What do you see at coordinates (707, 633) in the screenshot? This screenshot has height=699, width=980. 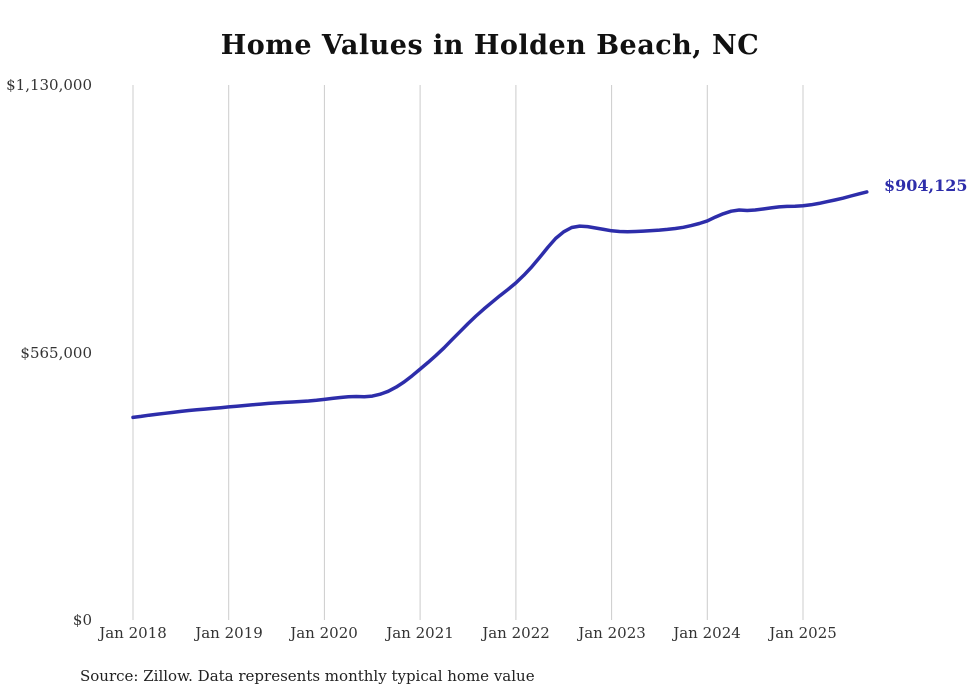 I see `x-axis-tick-2024: Jan 2024` at bounding box center [707, 633].